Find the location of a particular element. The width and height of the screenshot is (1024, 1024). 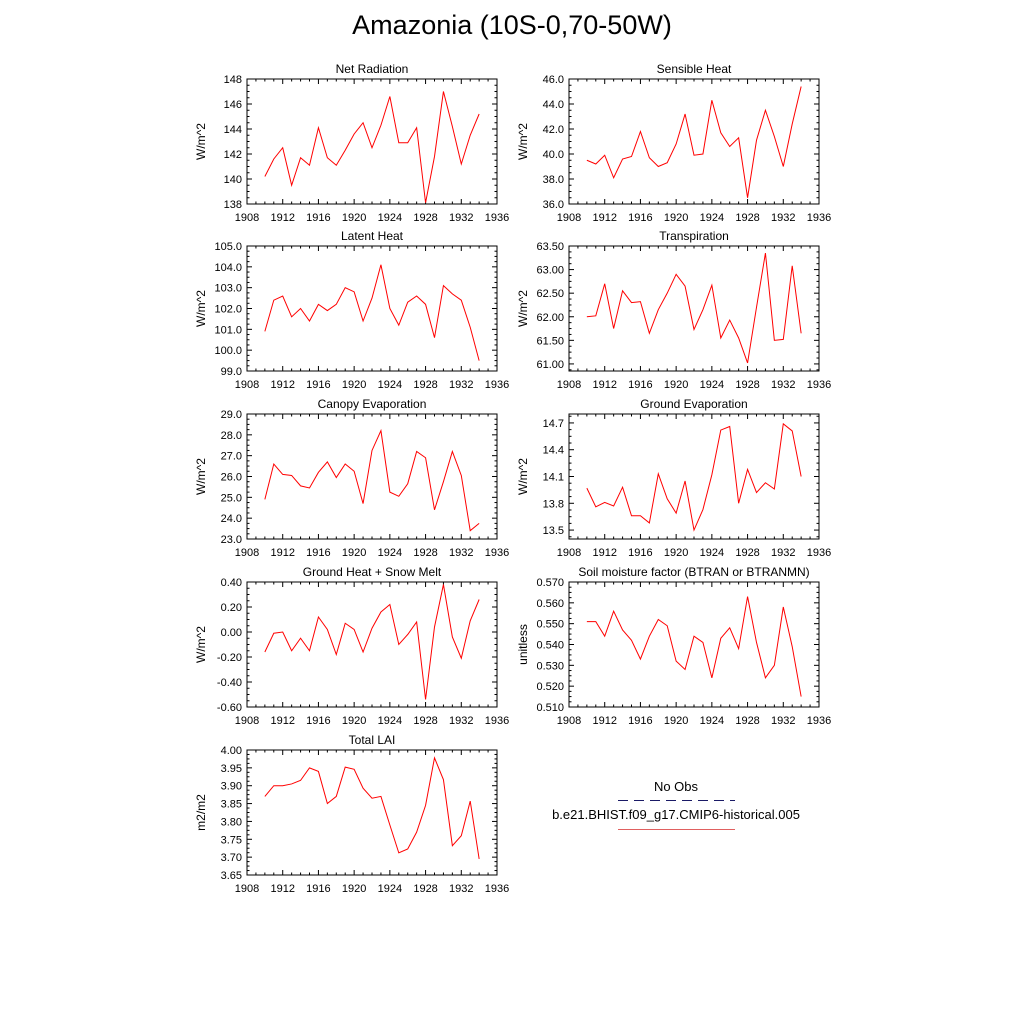

y-tick-label: 13.5 is located at coordinates (553, 531).